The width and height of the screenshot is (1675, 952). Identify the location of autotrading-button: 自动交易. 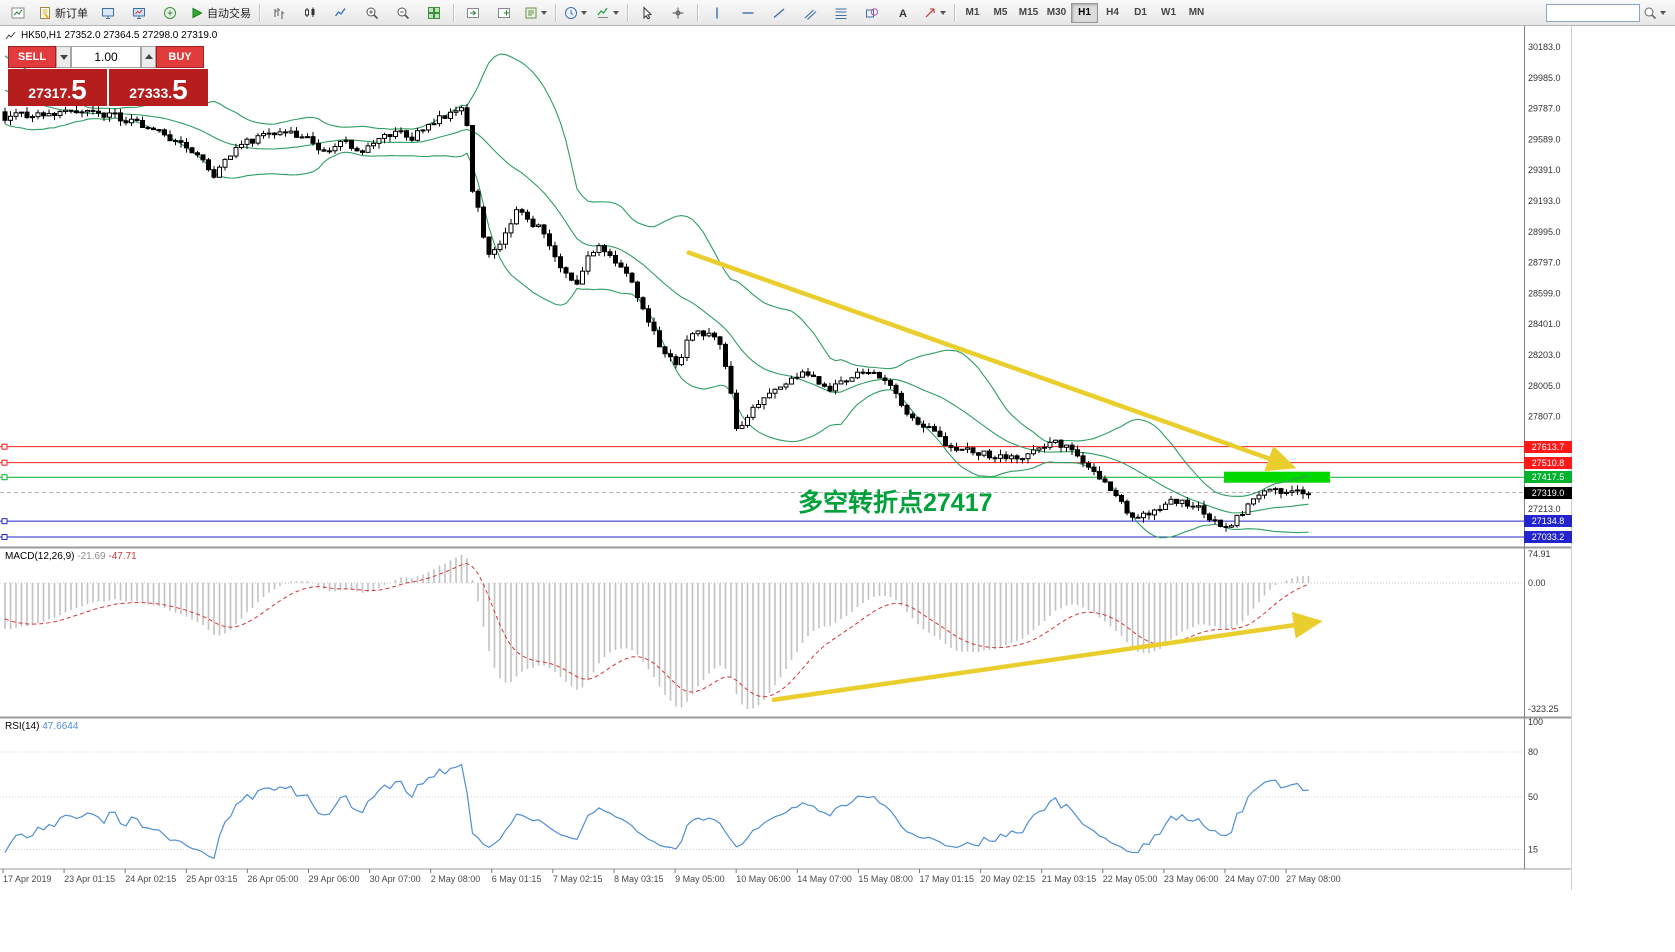
(220, 13).